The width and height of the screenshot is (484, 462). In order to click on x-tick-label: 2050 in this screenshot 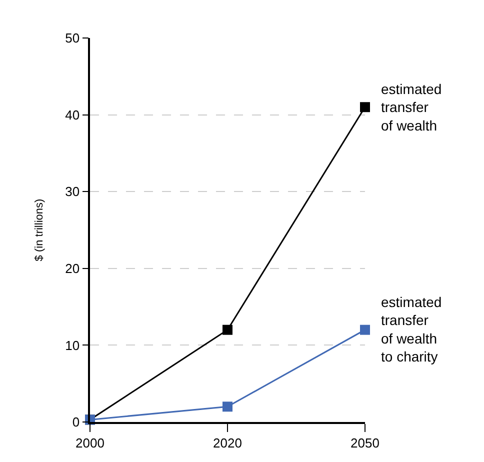, I will do `click(365, 442)`.